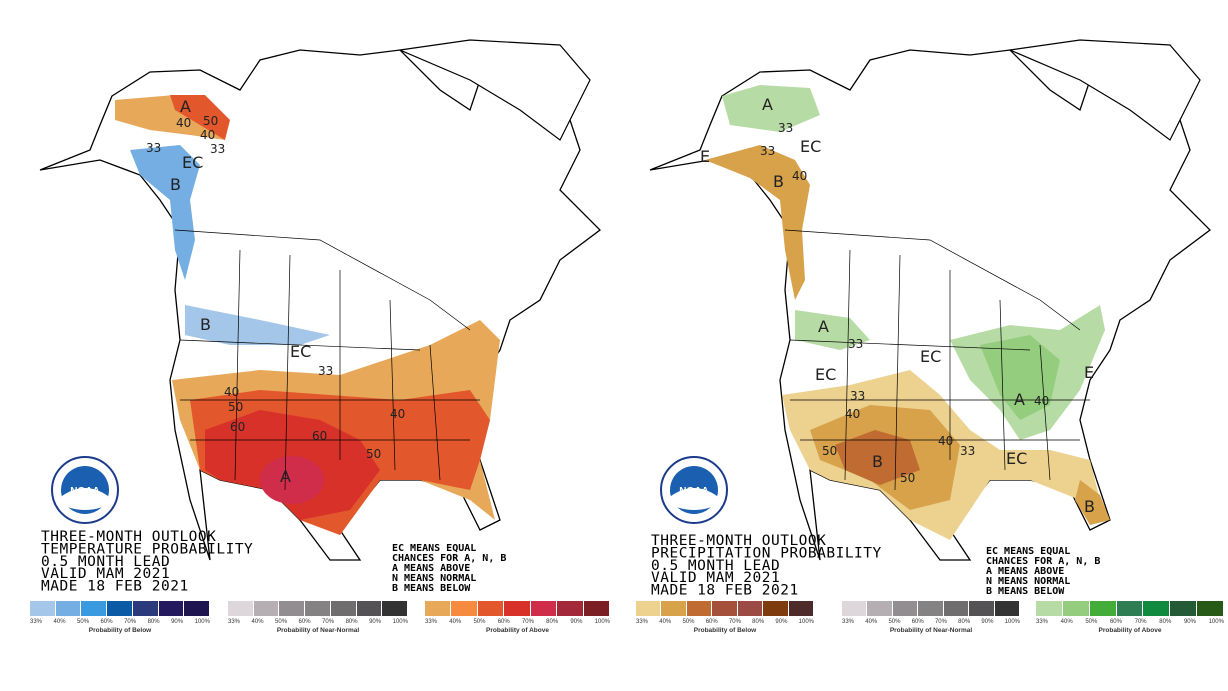  I want to click on map-label: 60, so click(319, 436).